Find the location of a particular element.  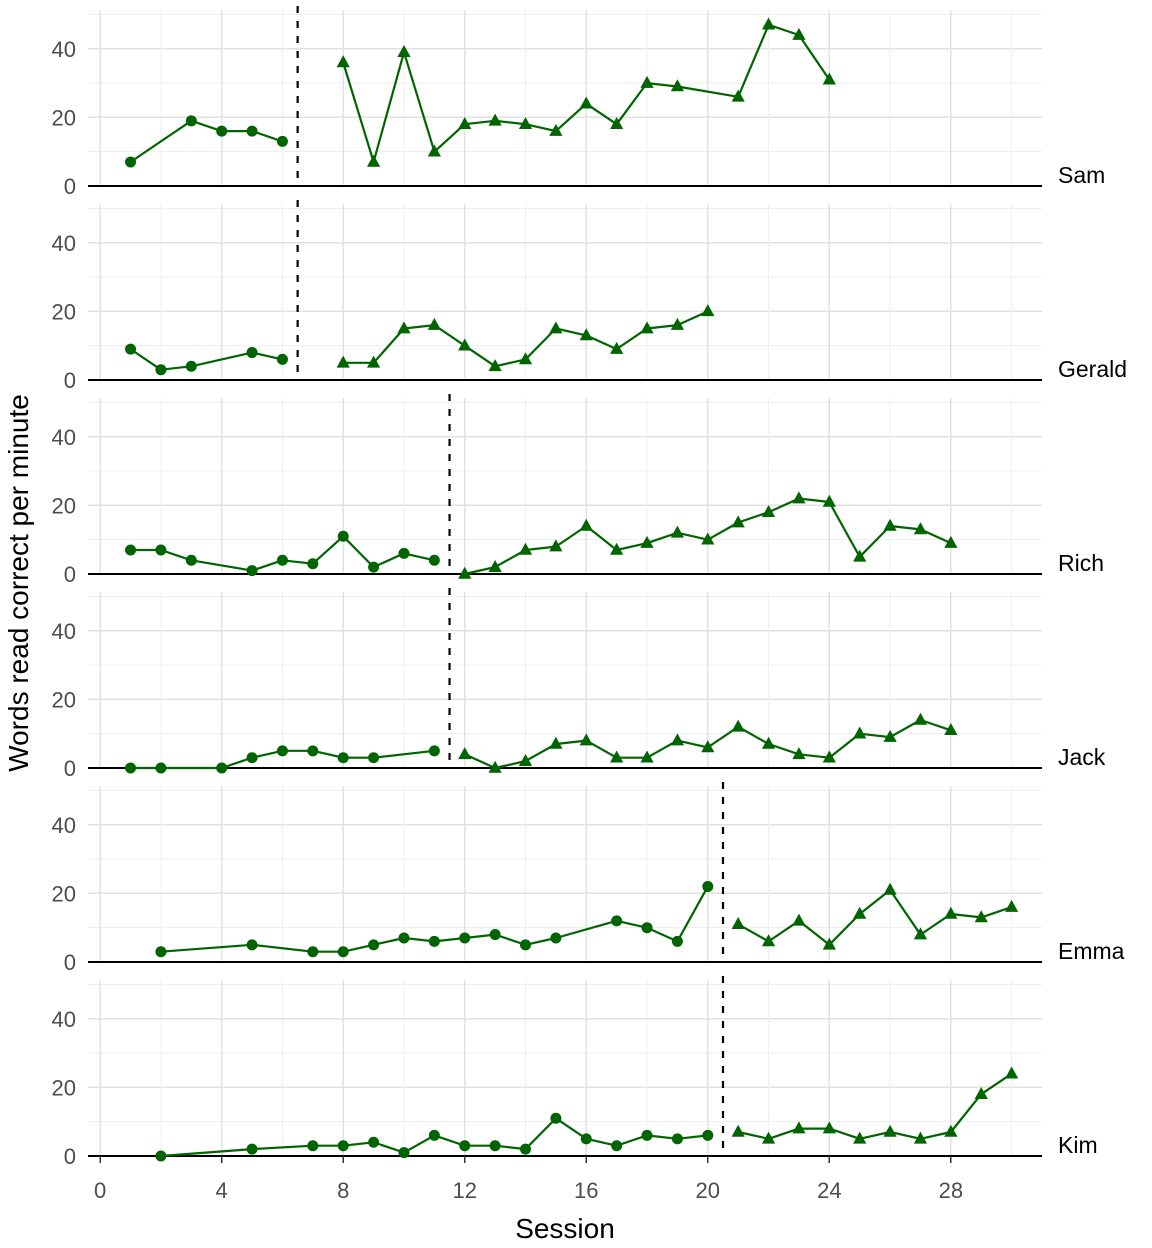

rich-baseline-line is located at coordinates (282, 553).